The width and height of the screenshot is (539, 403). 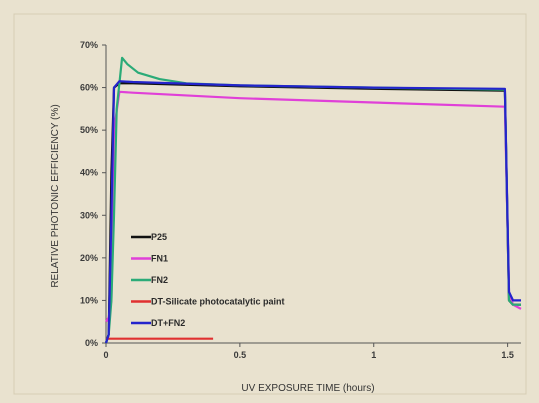 I want to click on legend-label: FN1, so click(x=159, y=259).